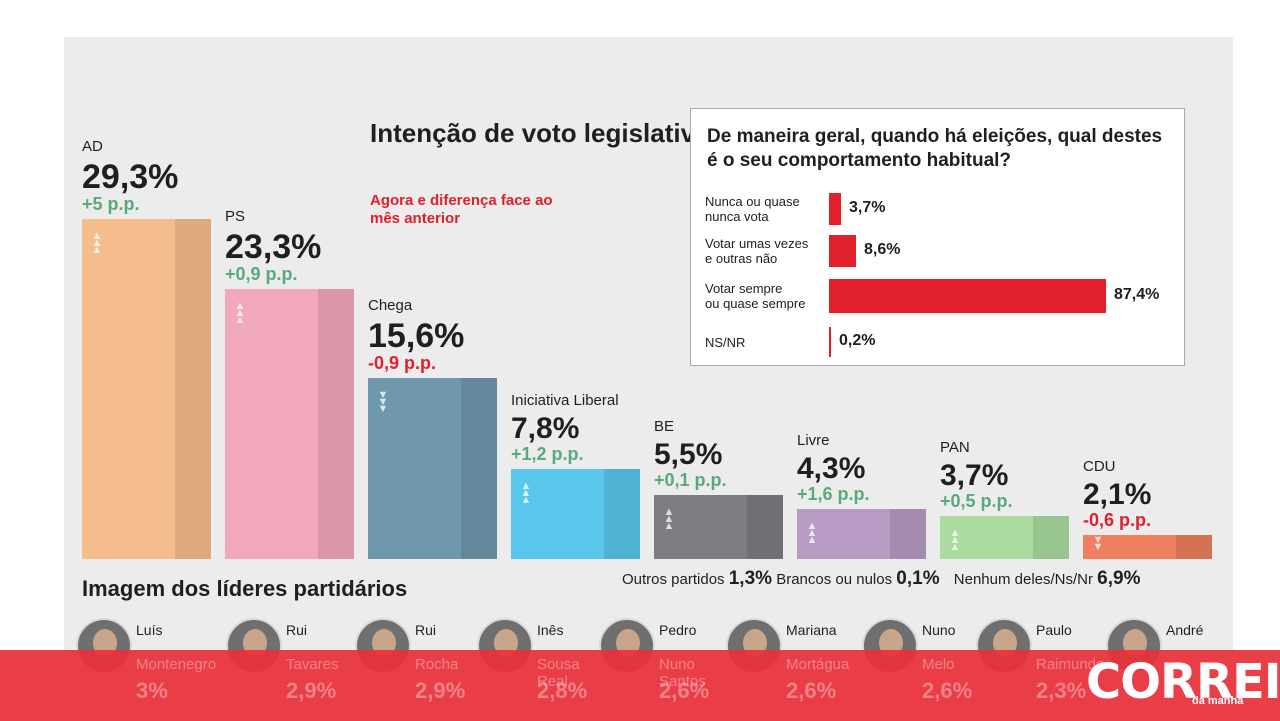  What do you see at coordinates (1117, 494) in the screenshot?
I see `value-label-7: 2,1%` at bounding box center [1117, 494].